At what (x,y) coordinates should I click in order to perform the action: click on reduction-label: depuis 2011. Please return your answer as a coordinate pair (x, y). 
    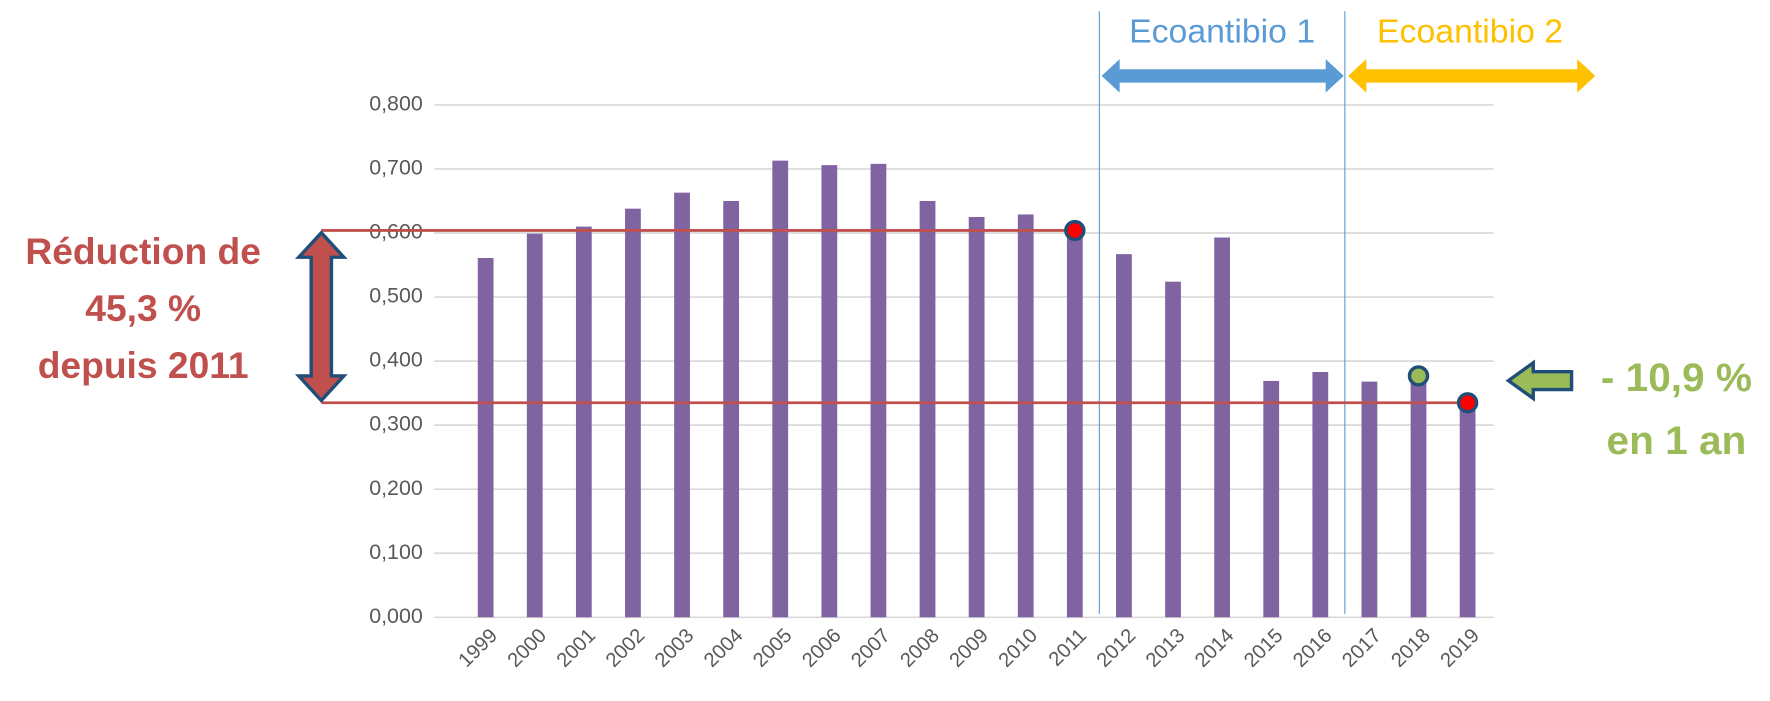
    Looking at the image, I should click on (143, 365).